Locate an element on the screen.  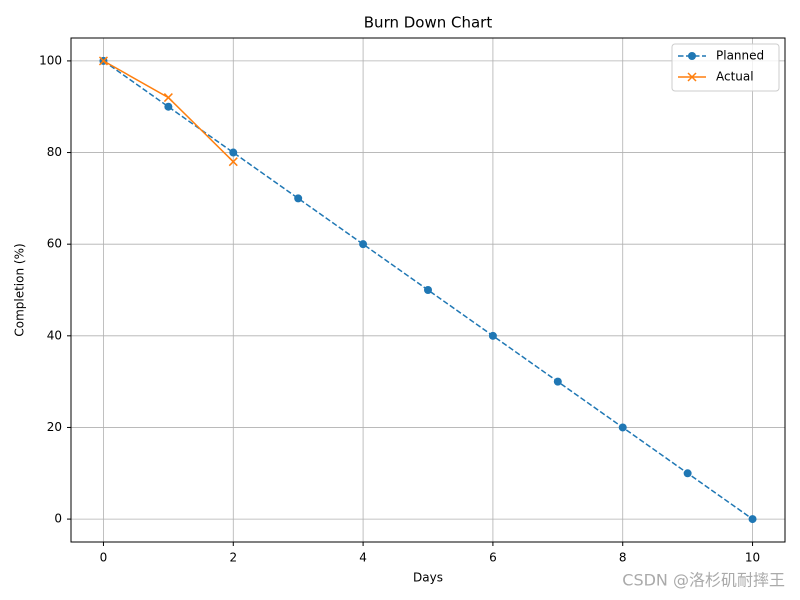
y-tick-label: 60 is located at coordinates (54, 244).